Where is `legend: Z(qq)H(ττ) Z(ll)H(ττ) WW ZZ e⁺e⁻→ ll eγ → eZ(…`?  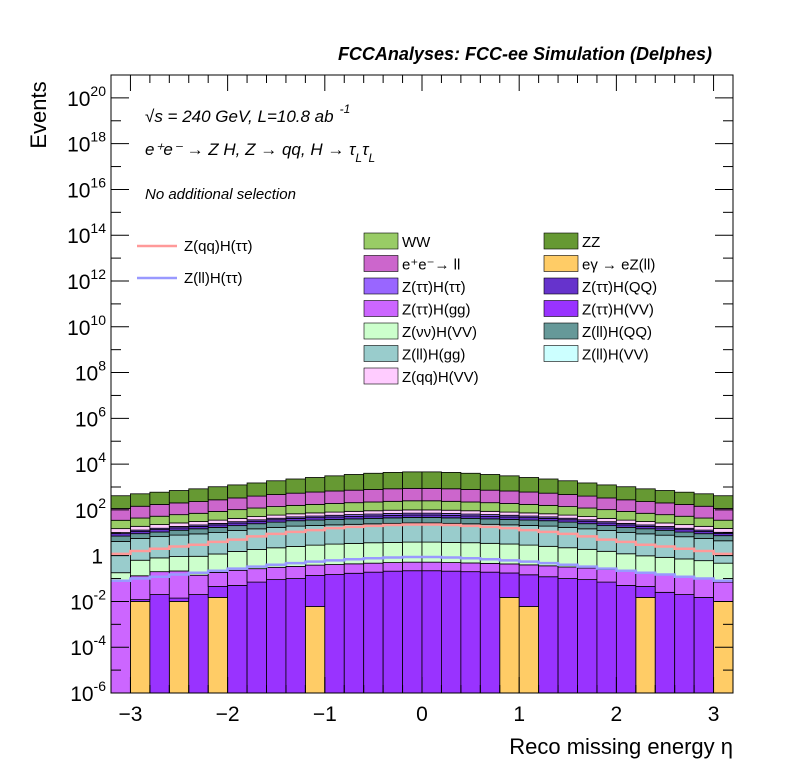 legend: Z(qq)H(ττ) Z(ll)H(ττ) WW ZZ e⁺e⁻→ ll eγ → eZ(… is located at coordinates (397, 309).